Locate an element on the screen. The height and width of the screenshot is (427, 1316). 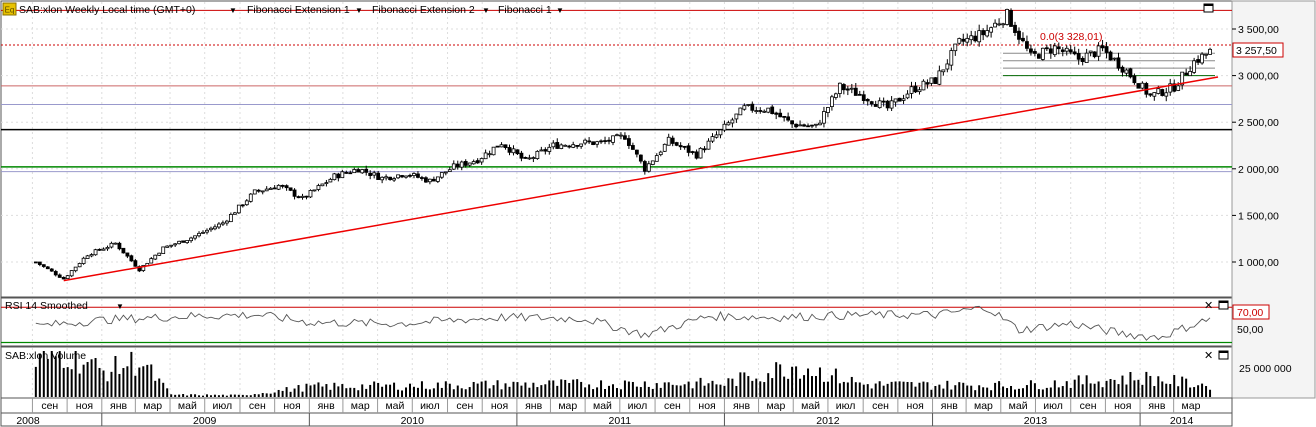
year-label: 2011 is located at coordinates (620, 421).